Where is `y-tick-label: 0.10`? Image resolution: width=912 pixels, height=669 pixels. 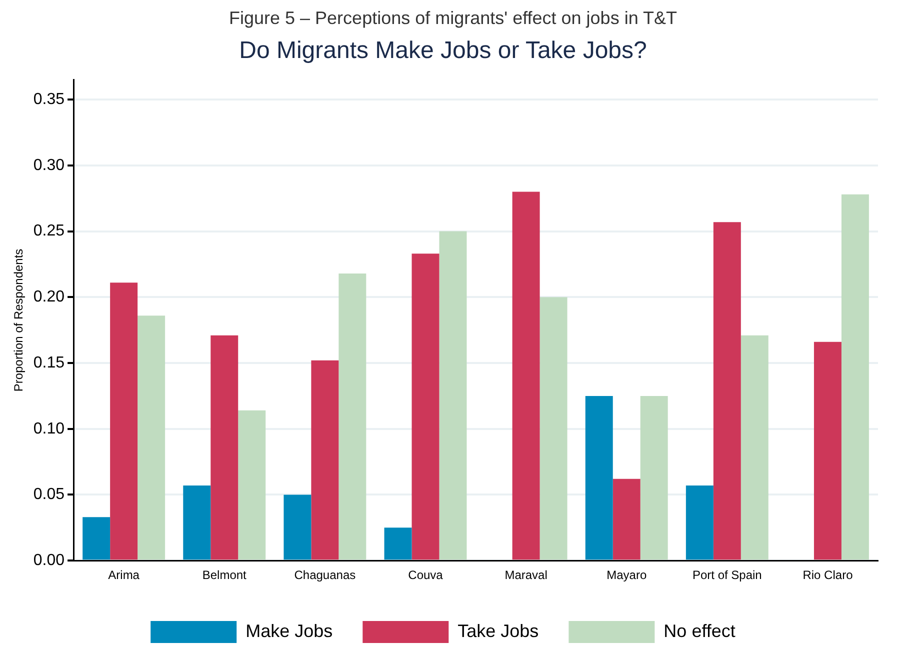
y-tick-label: 0.10 is located at coordinates (49, 429).